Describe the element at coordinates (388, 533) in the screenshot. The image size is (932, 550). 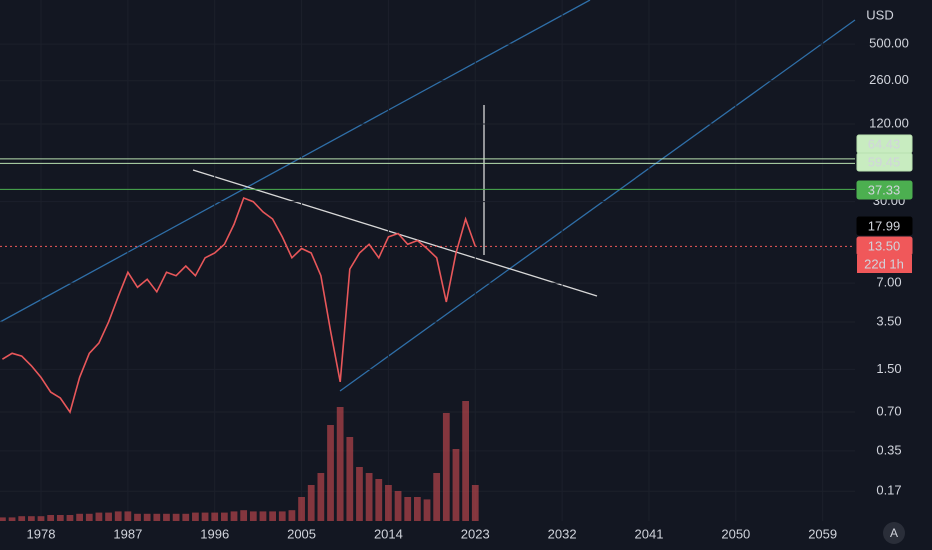
I see `x-tick-label: 2014` at that location.